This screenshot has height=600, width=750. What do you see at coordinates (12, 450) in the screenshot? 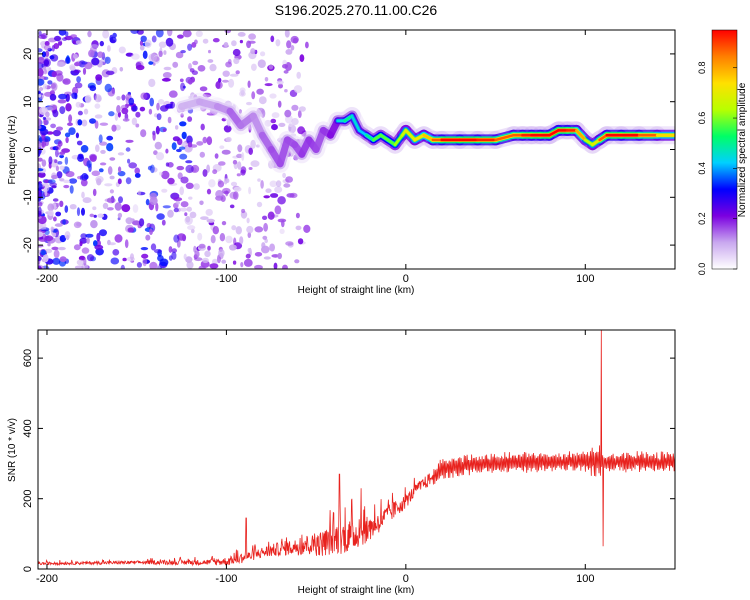
I see `snr-y-axis-label: SNR (10 * v/v)` at bounding box center [12, 450].